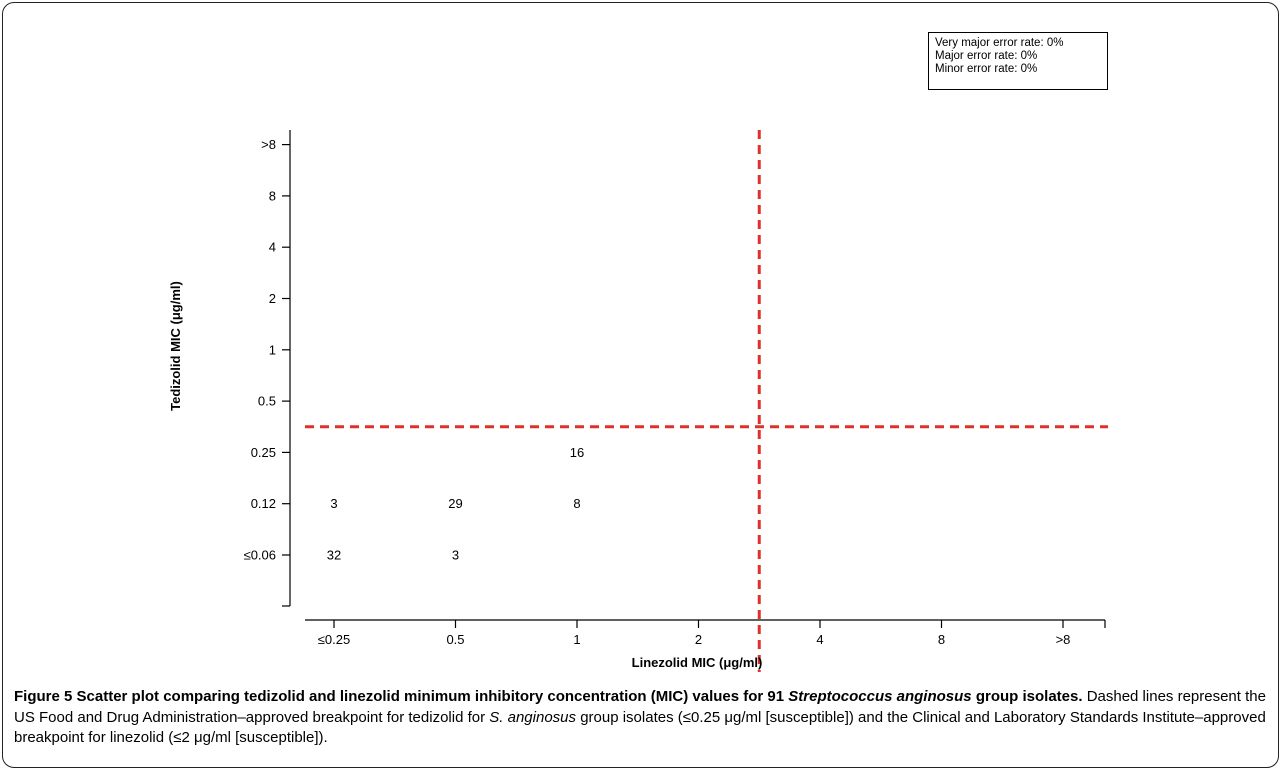 The width and height of the screenshot is (1283, 772). What do you see at coordinates (577, 452) in the screenshot?
I see `data-point-count: 16` at bounding box center [577, 452].